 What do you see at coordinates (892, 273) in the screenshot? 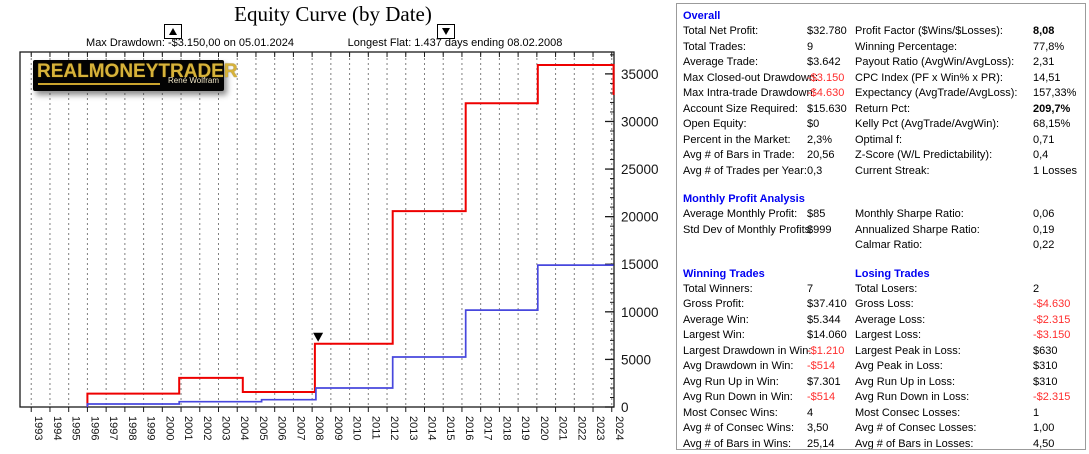
I see `section-title: Losing Trades` at bounding box center [892, 273].